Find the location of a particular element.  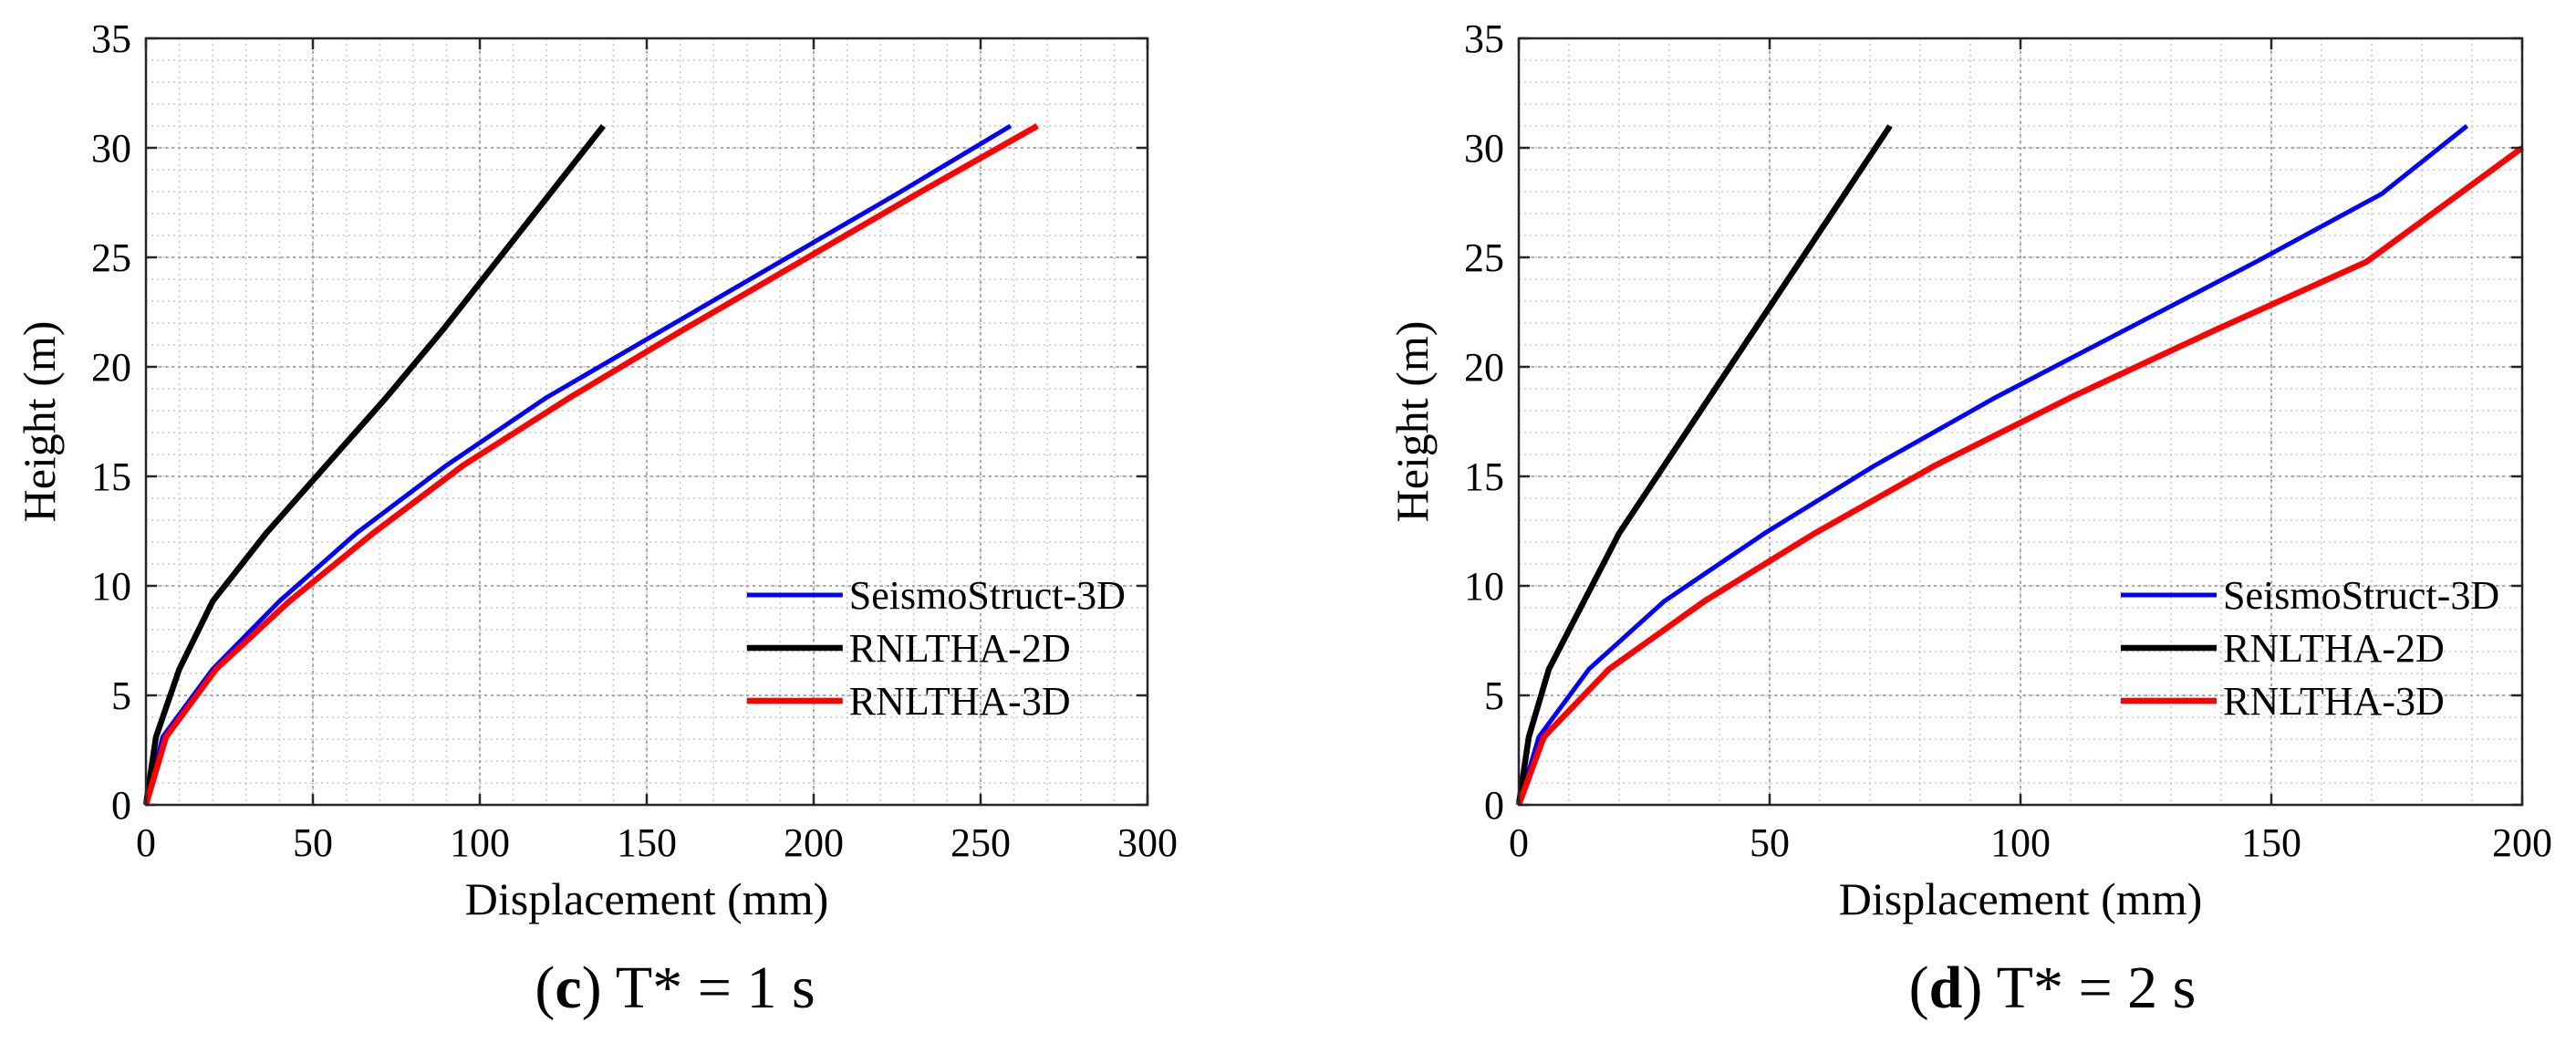

panel-c-legend-label: RNLTHA-3D is located at coordinates (960, 701).